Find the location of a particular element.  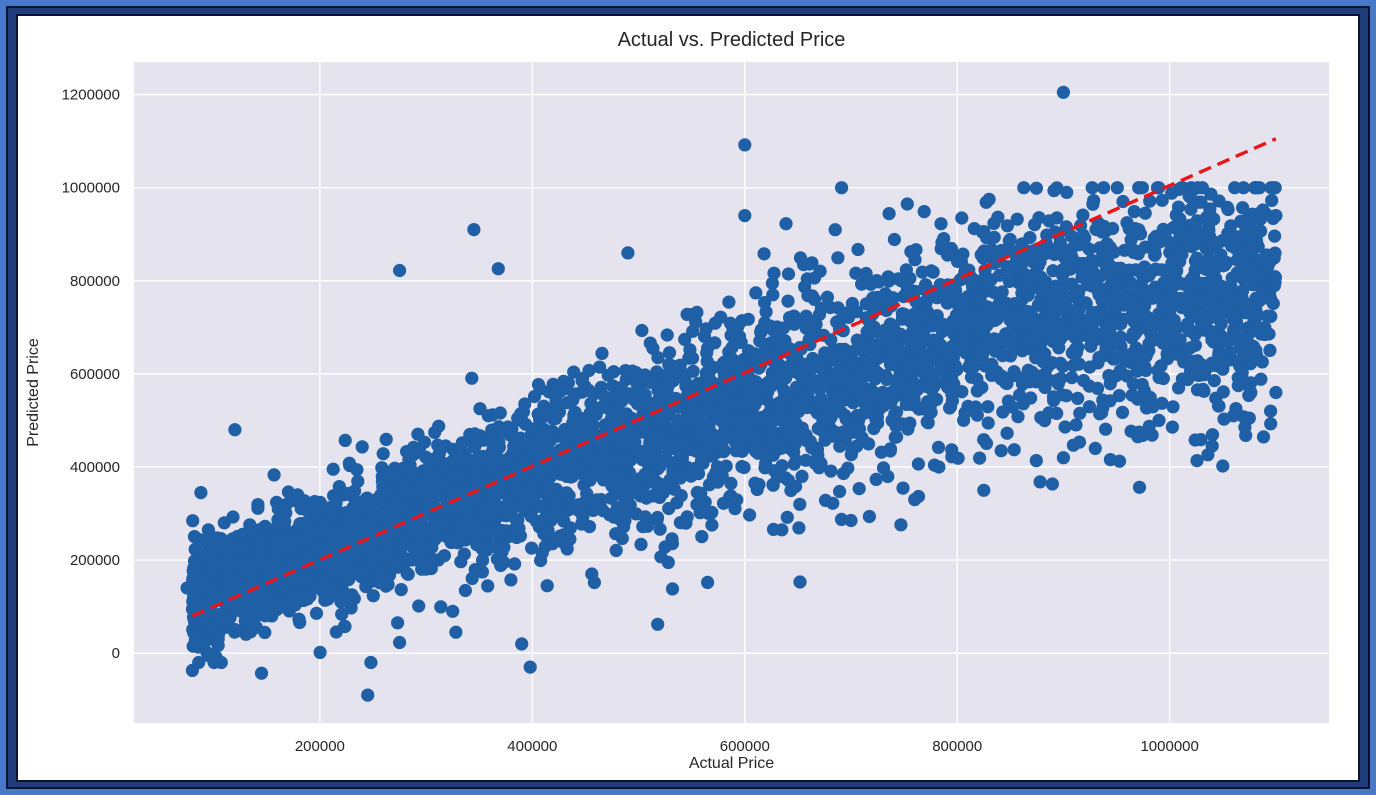

x-axis-label: Actual Price is located at coordinates (731, 763).